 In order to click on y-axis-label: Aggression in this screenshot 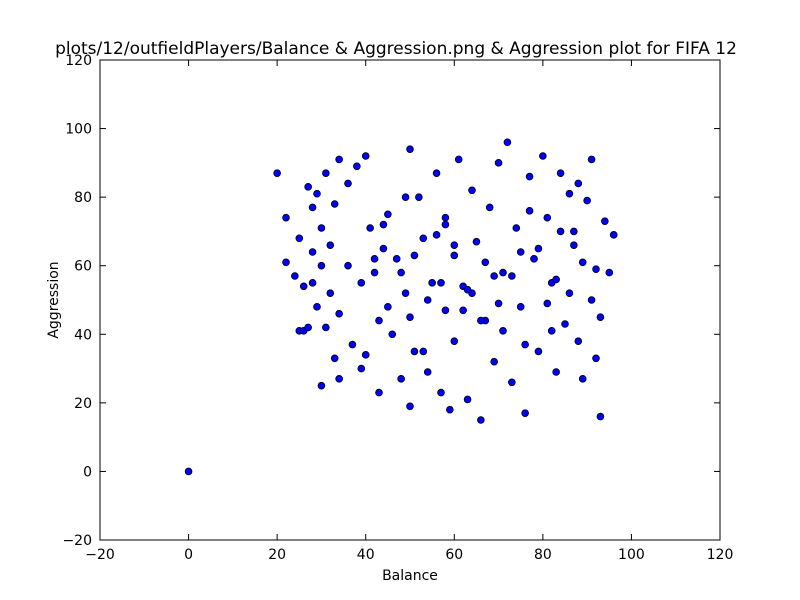, I will do `click(54, 299)`.